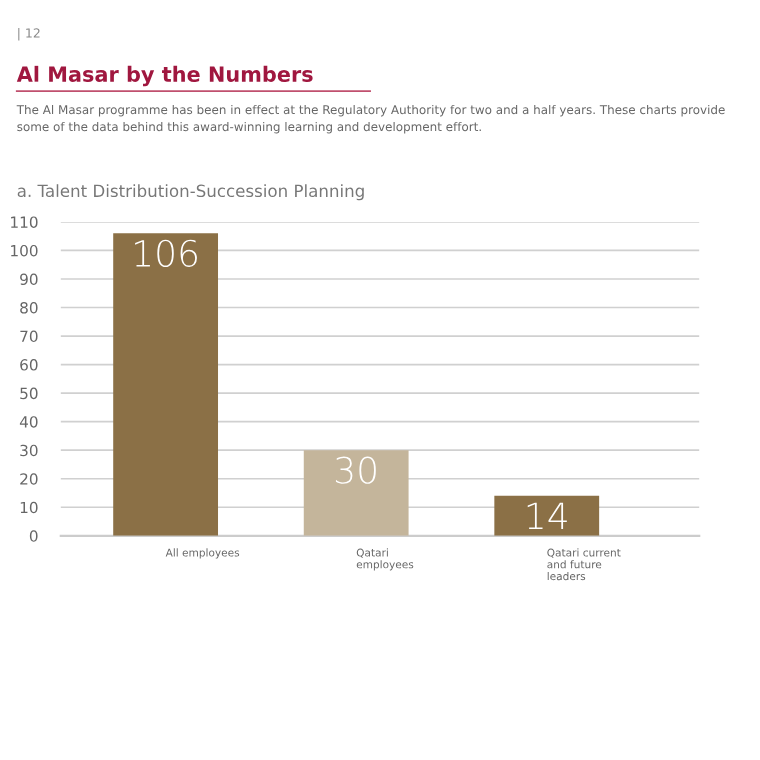  I want to click on data-label: 30, so click(355, 470).